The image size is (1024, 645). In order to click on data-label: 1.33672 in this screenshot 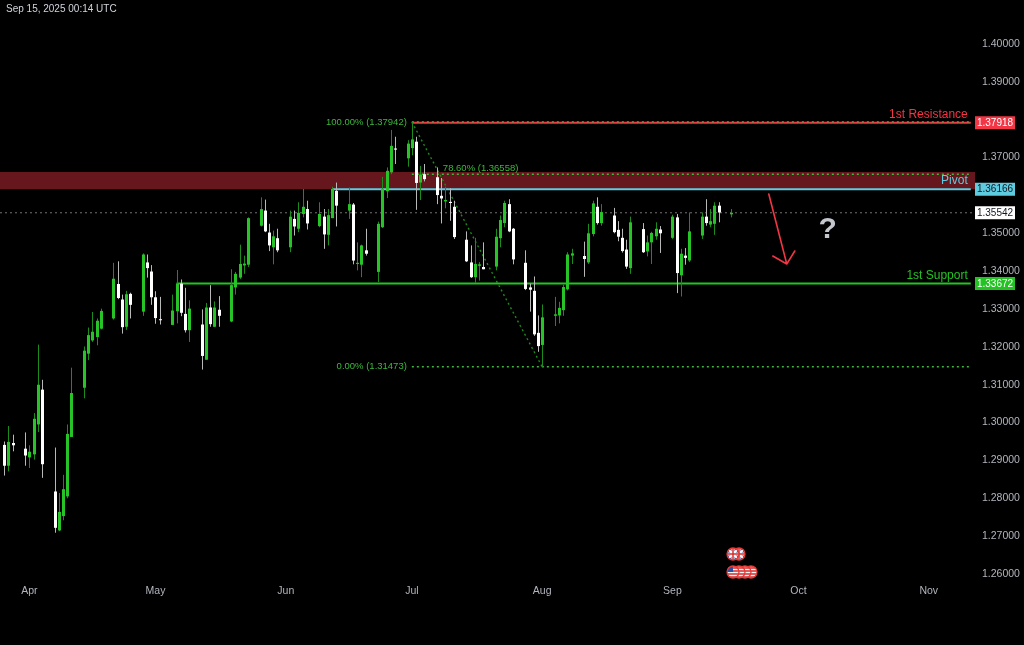, I will do `click(995, 283)`.